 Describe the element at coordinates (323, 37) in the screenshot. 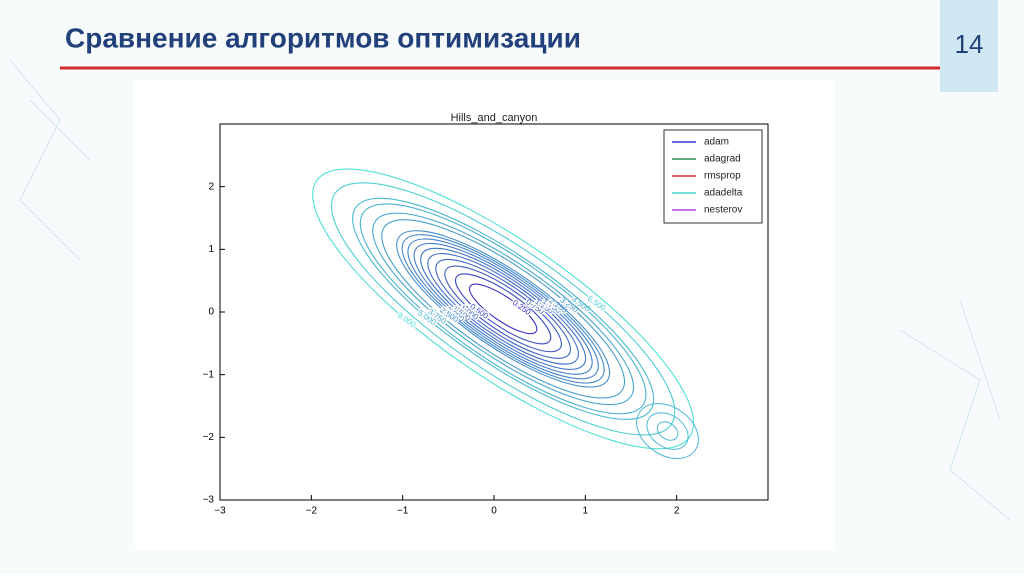

I see `slide-title: Сравнение алгоритмов оптимизации` at that location.